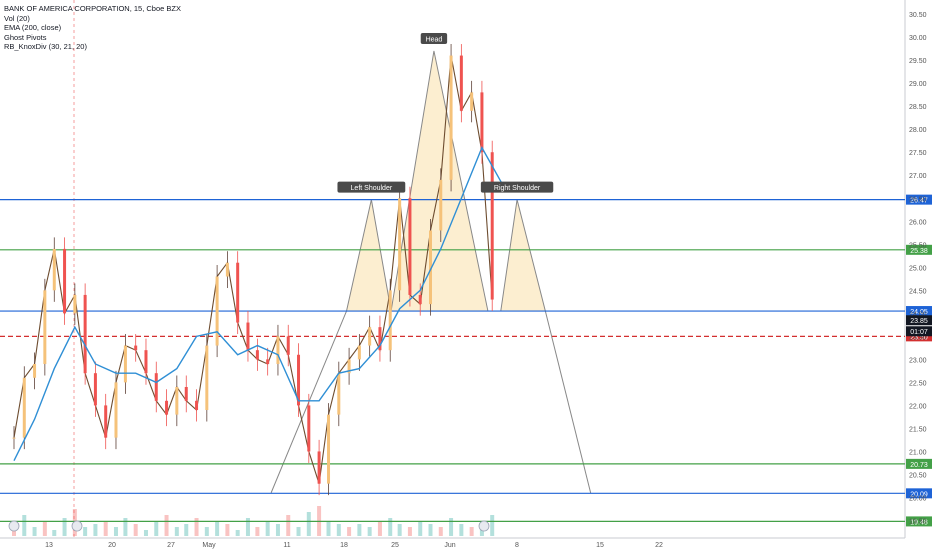 This screenshot has width=932, height=550. I want to click on level-label-23.50: 23.50, so click(919, 337).